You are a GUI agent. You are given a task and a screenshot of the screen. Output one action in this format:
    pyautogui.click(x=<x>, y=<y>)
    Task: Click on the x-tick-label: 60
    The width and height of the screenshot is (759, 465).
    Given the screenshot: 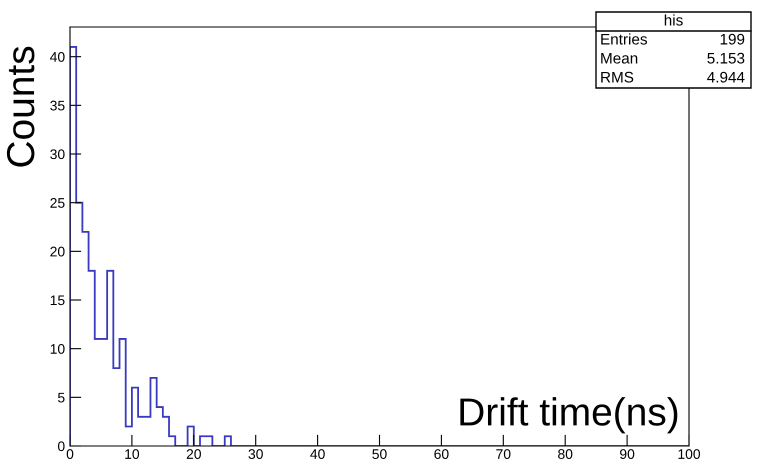 What is the action you would take?
    pyautogui.click(x=441, y=454)
    